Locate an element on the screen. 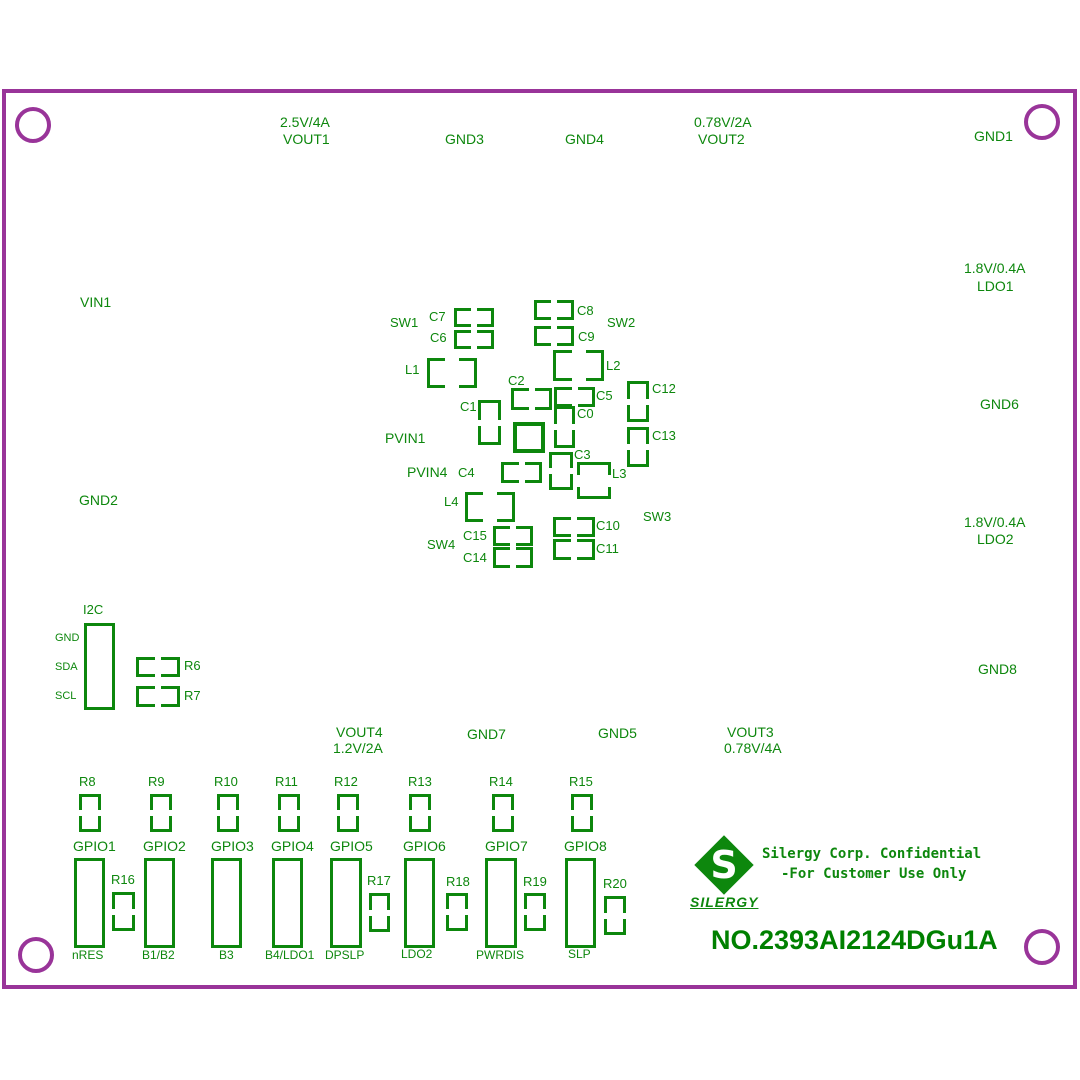 The image size is (1080, 1080). footprint-c2 is located at coordinates (531, 399).